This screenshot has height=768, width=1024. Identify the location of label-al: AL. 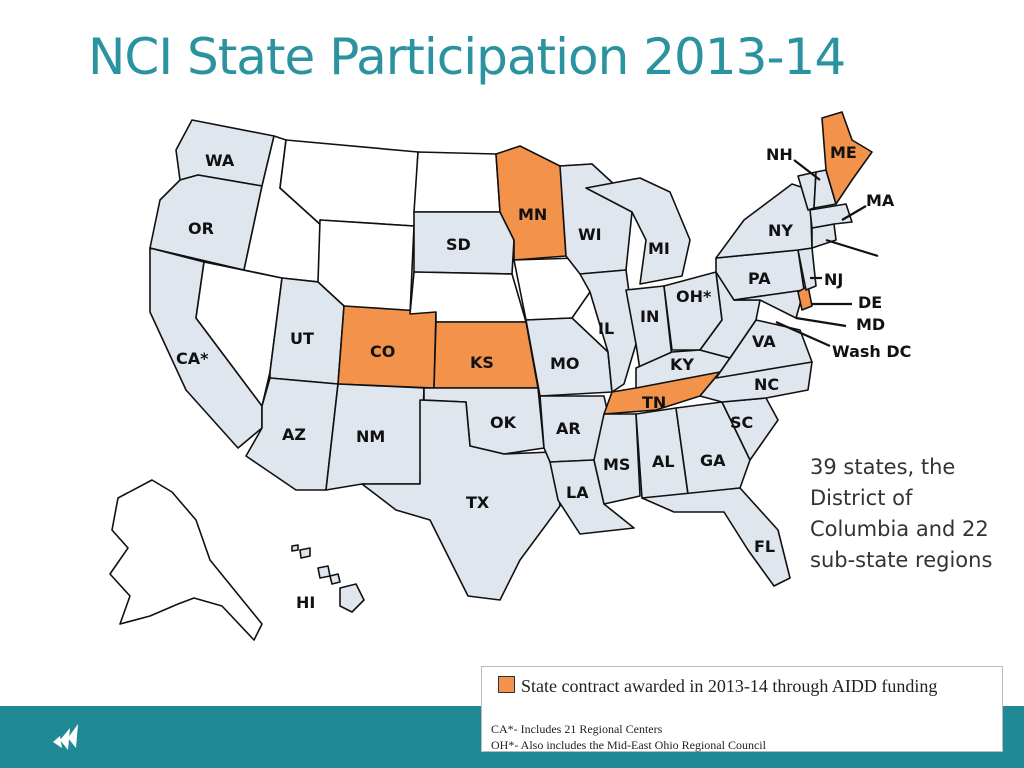
(663, 461).